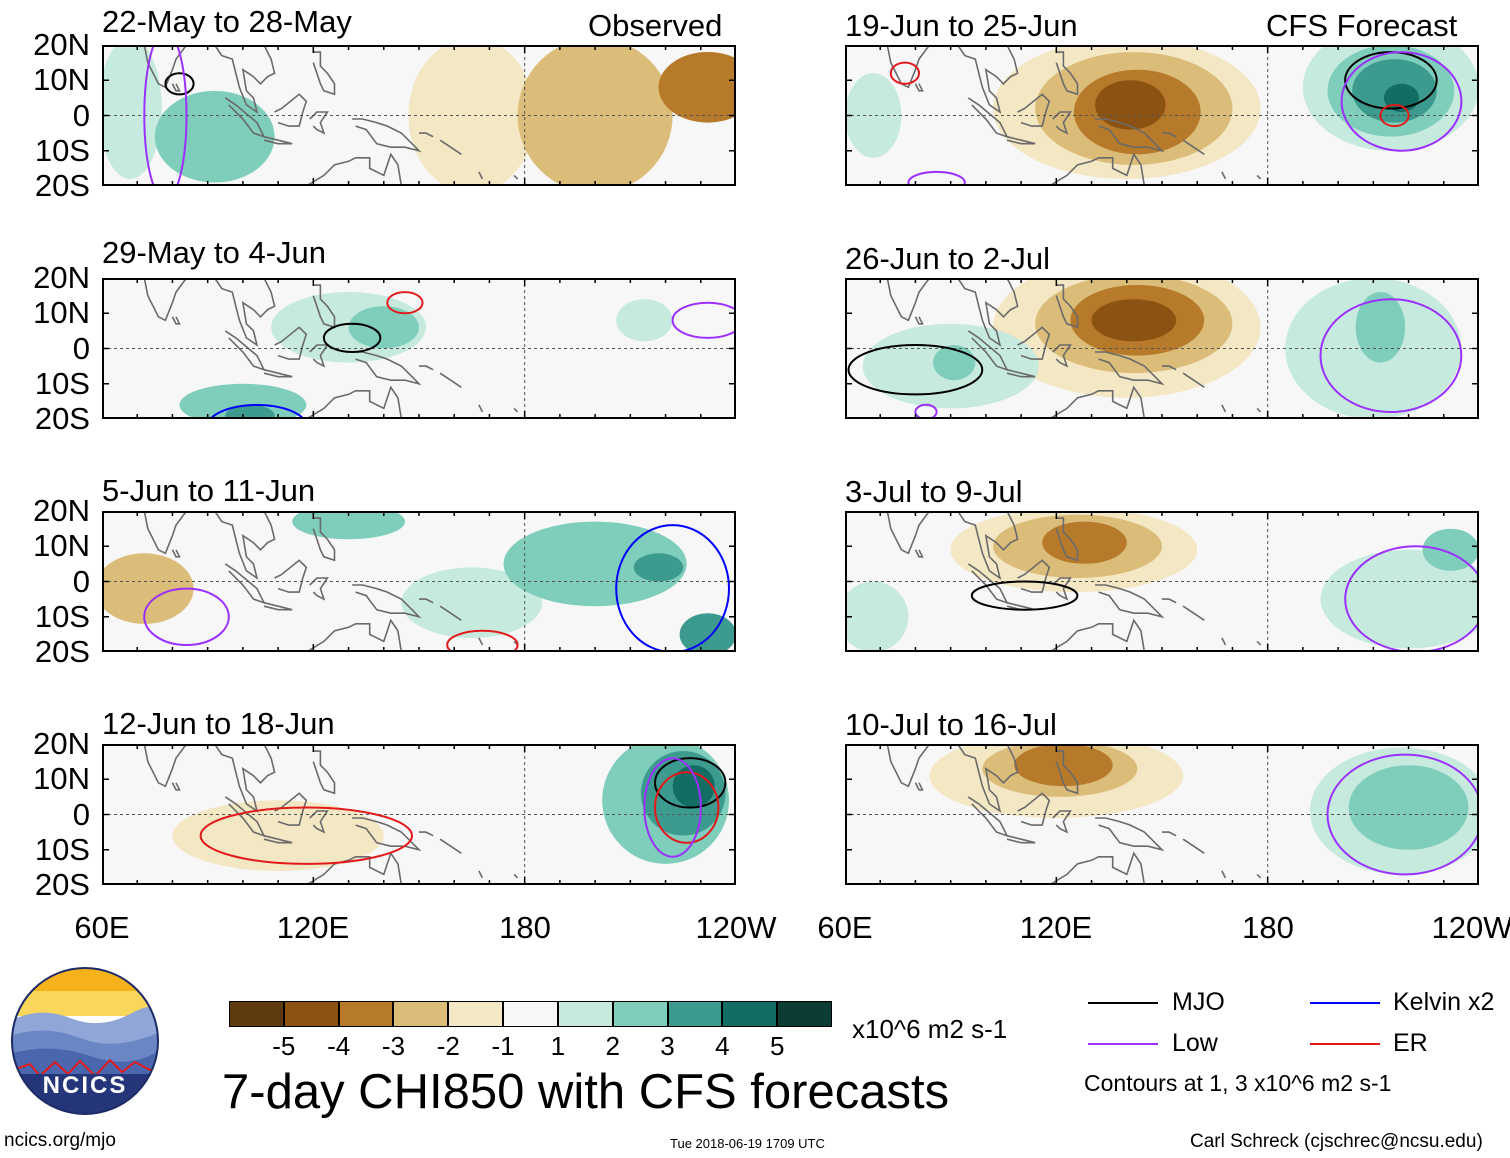 Image resolution: width=1510 pixels, height=1158 pixels. Describe the element at coordinates (1345, 1003) in the screenshot. I see `legend-kelvin-line` at that location.